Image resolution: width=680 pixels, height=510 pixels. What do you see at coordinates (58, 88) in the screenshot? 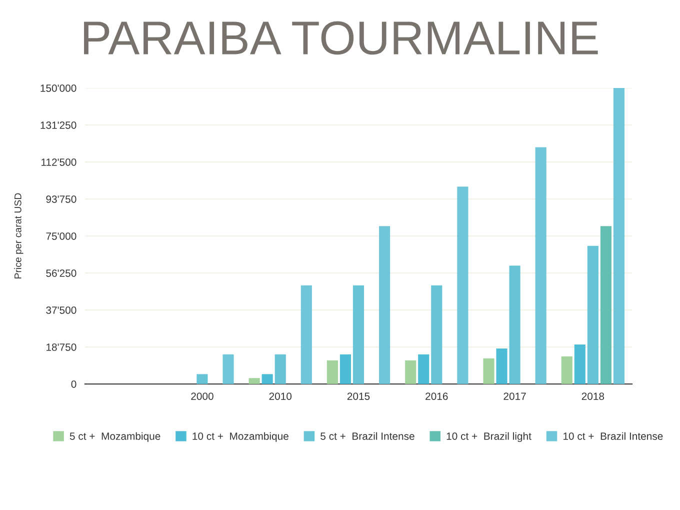
I see `y-tick-label: 150'000` at bounding box center [58, 88].